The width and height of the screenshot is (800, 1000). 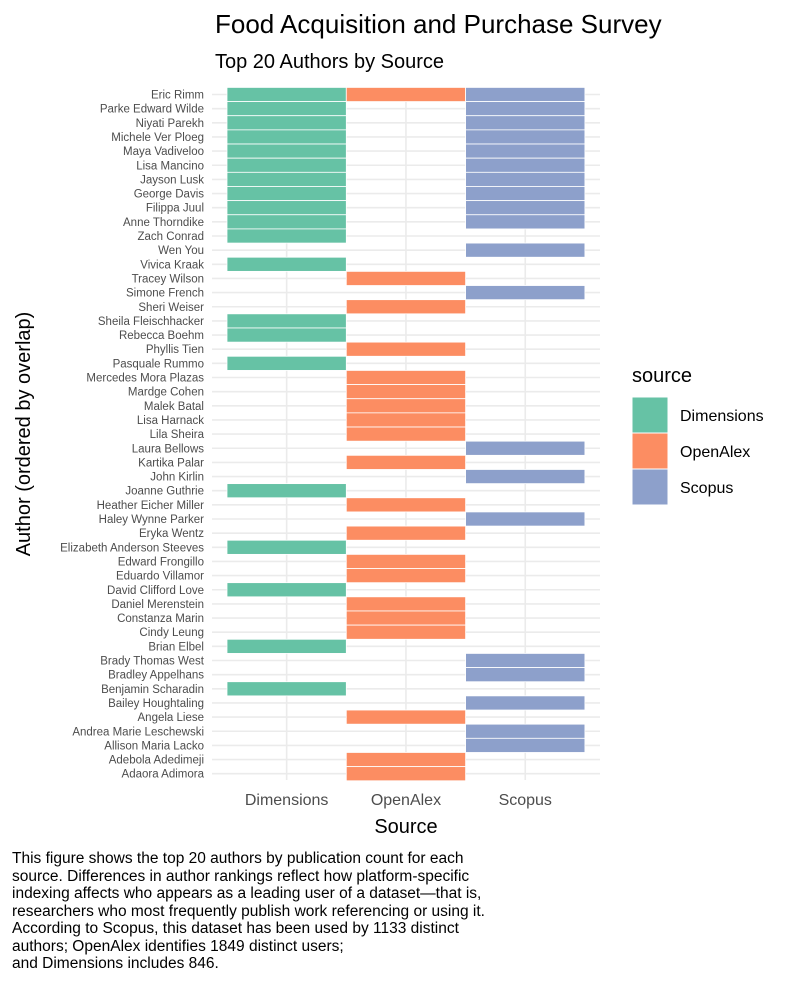 What do you see at coordinates (156, 676) in the screenshot?
I see `y-tick-label: Bradley Appelhans` at bounding box center [156, 676].